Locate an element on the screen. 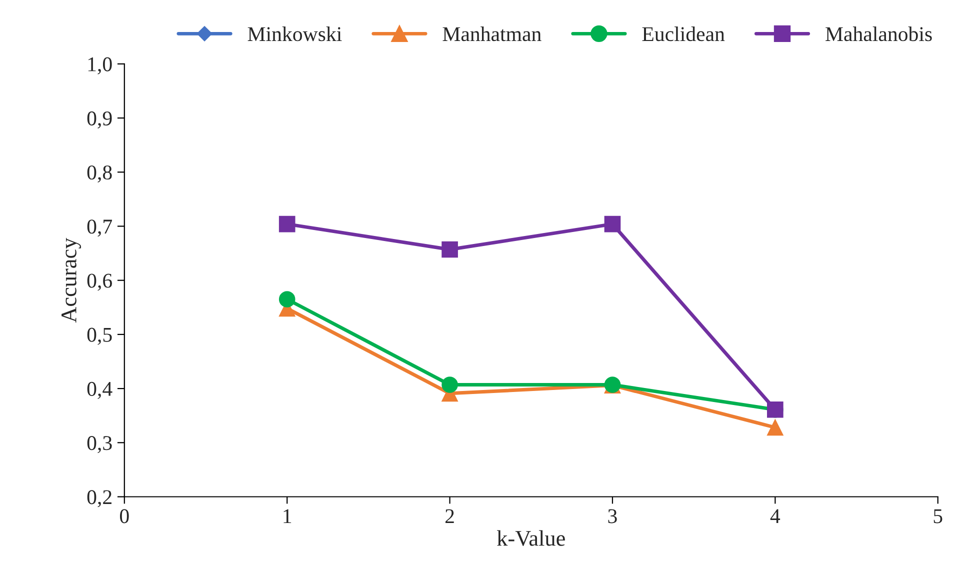  x-tick-label: 3 is located at coordinates (612, 516).